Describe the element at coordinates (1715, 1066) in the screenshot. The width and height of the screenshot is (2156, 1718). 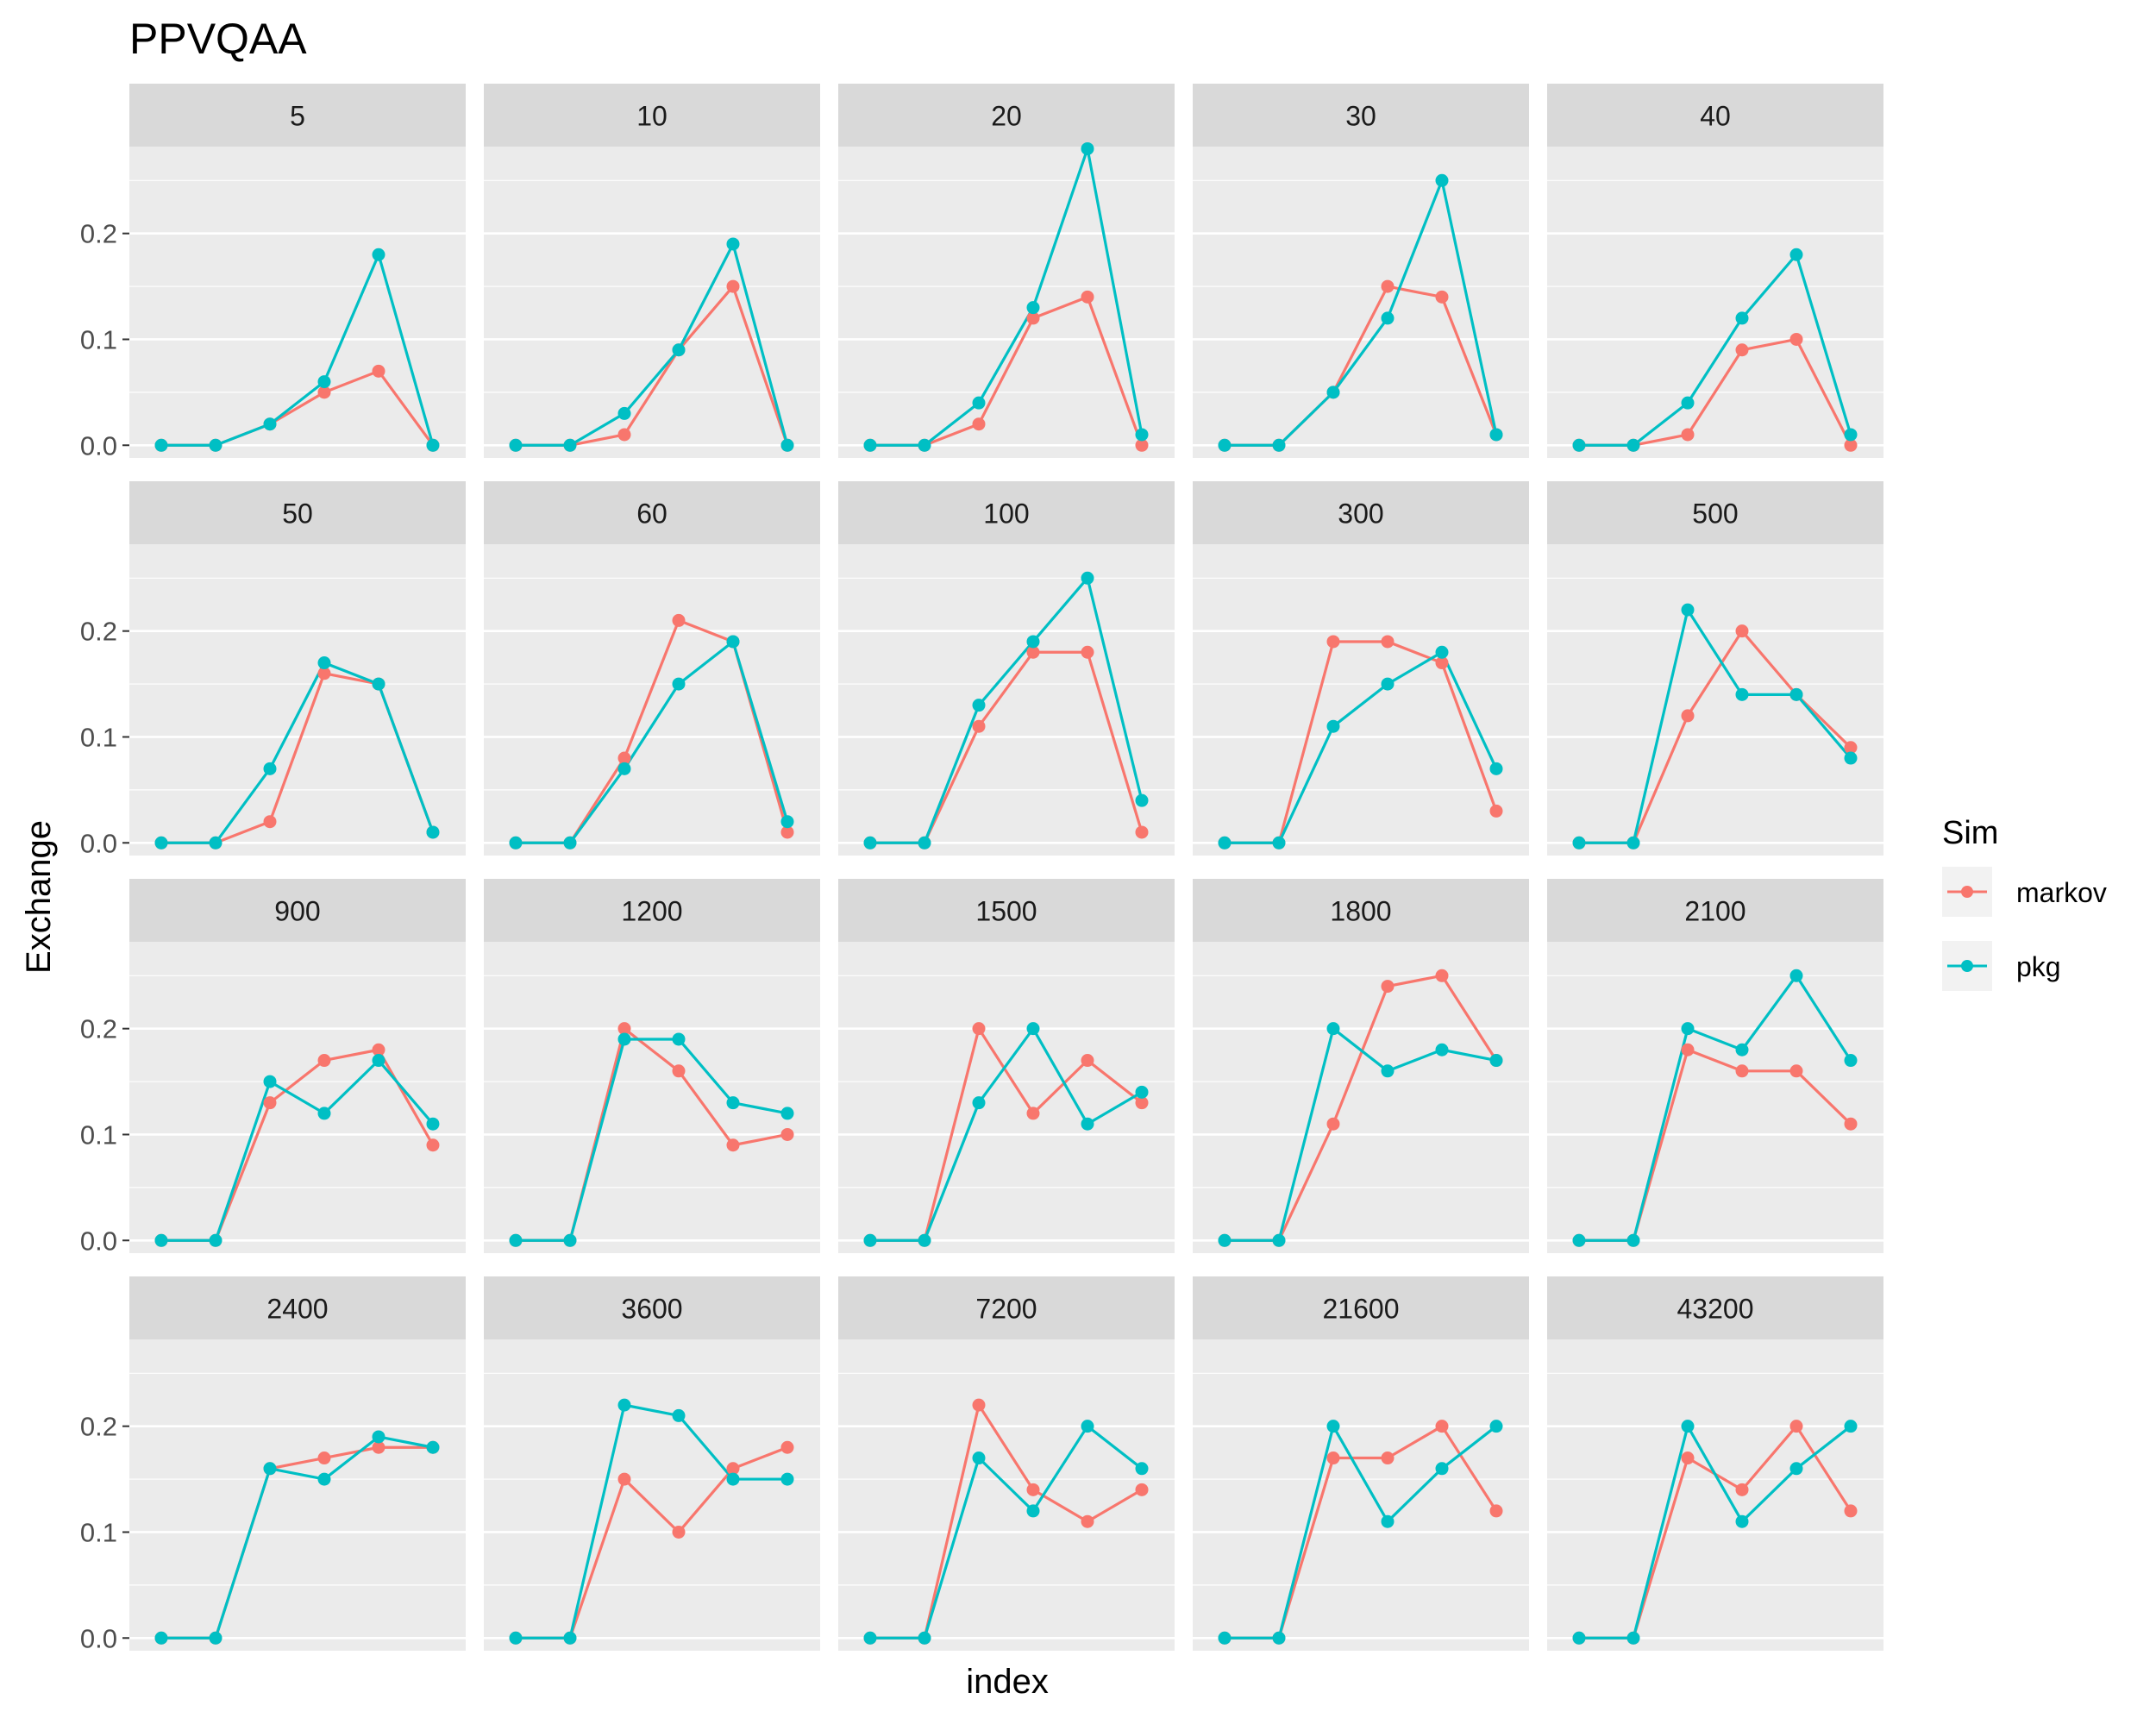
I see `facet-panel: 2100` at that location.